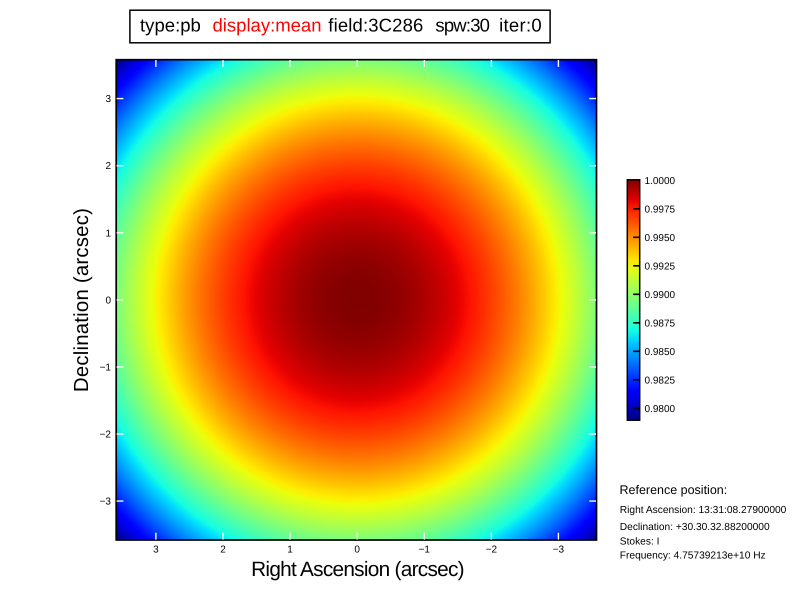 This screenshot has width=800, height=600. What do you see at coordinates (660, 181) in the screenshot?
I see `svg-text: 1.0000` at bounding box center [660, 181].